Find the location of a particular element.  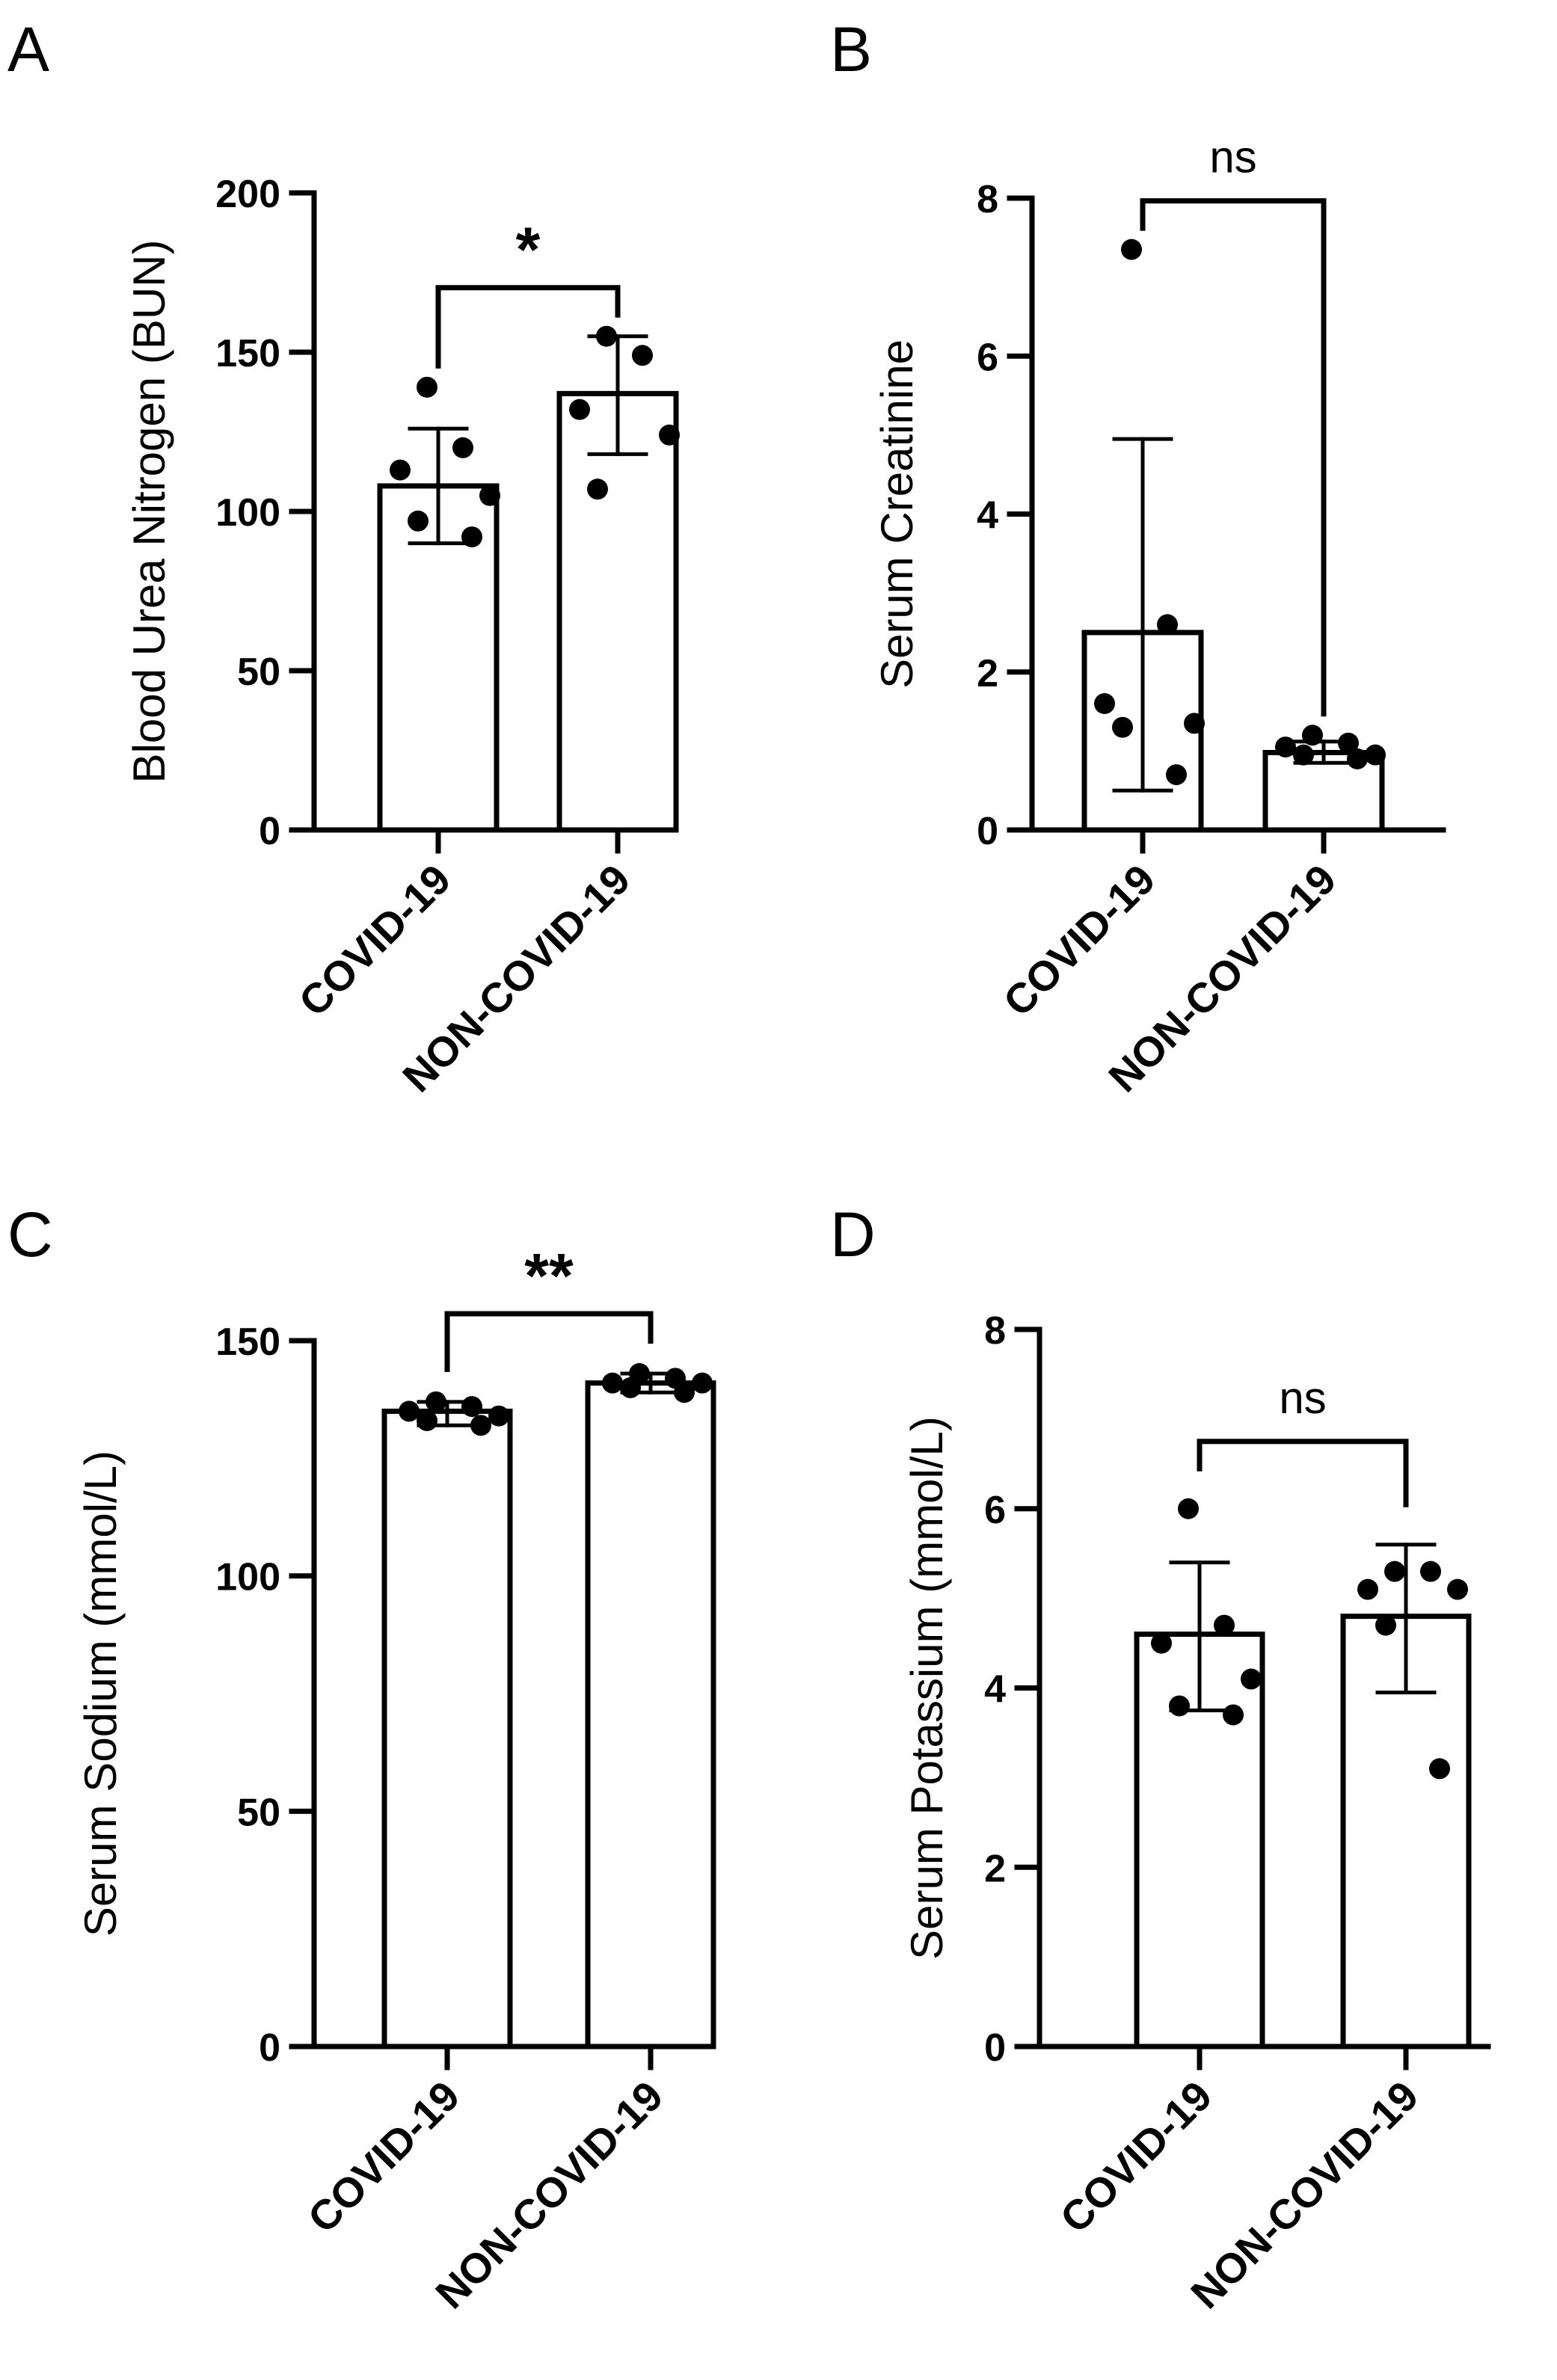

significance-bracket: ** is located at coordinates (549, 1306).